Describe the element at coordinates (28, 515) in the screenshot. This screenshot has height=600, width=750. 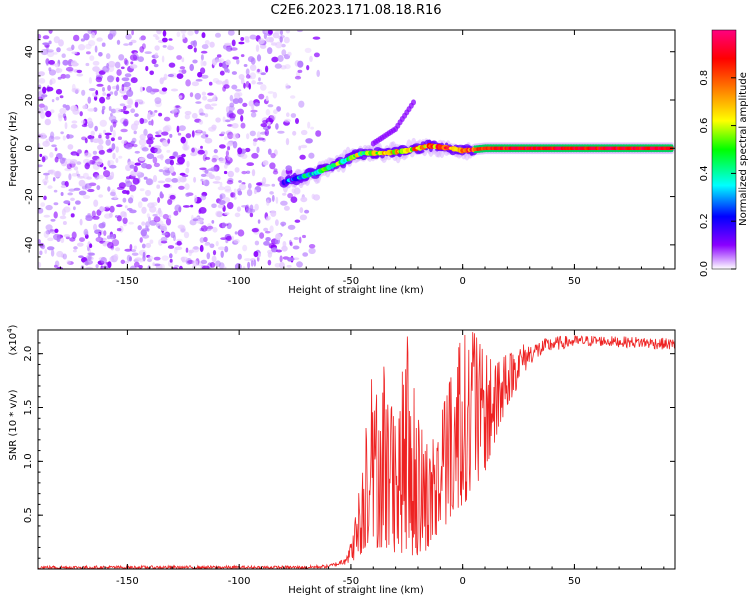
I see `y-tick-label: 0.5` at that location.